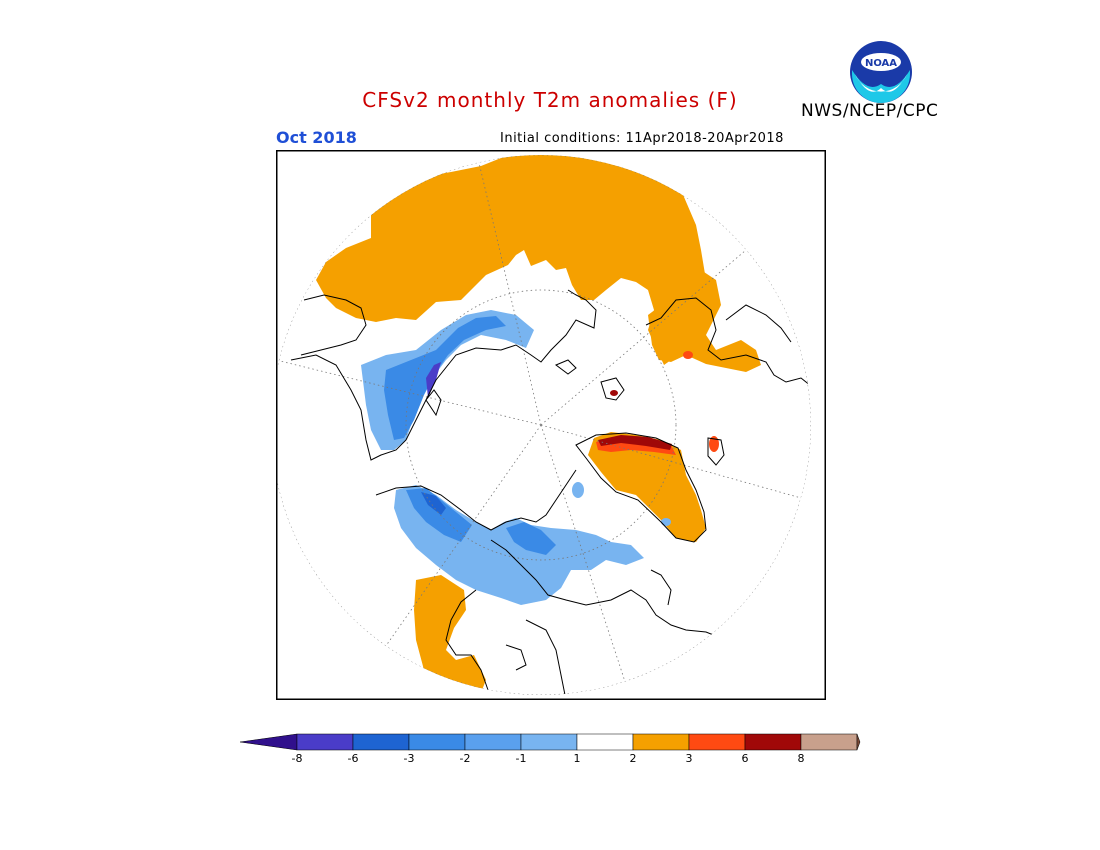 The height and width of the screenshot is (850, 1100). Describe the element at coordinates (642, 138) in the screenshot. I see `initial-conditions: Initial conditions: 11Apr2018-20Apr2018` at that location.